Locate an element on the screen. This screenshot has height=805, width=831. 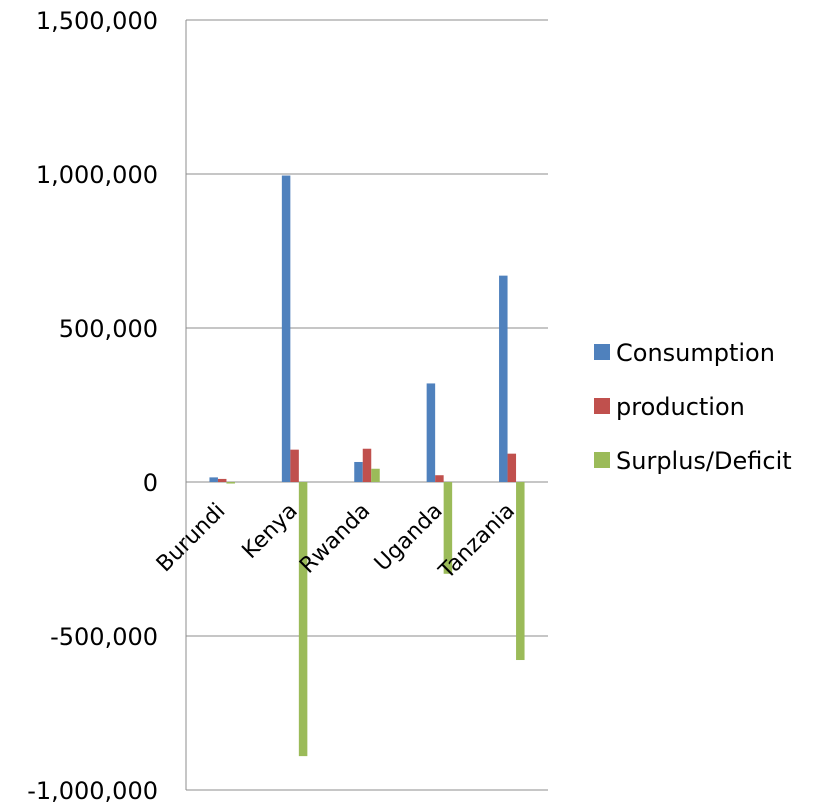
legend-label: Consumption is located at coordinates (695, 353).